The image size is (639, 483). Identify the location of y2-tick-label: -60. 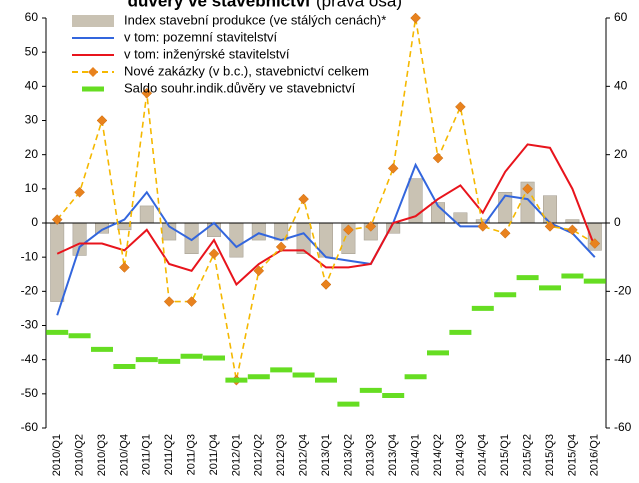
(623, 427).